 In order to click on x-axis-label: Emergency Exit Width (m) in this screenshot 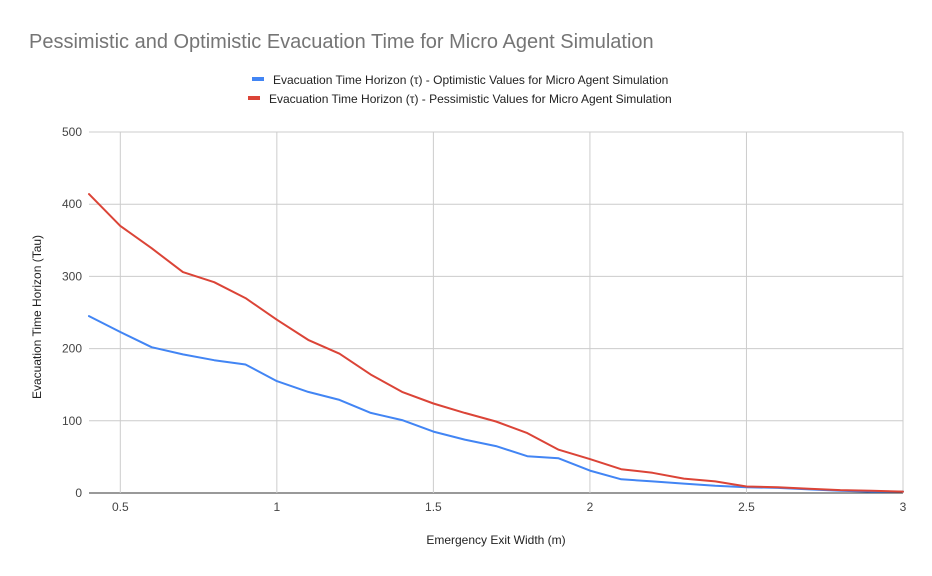, I will do `click(495, 540)`.